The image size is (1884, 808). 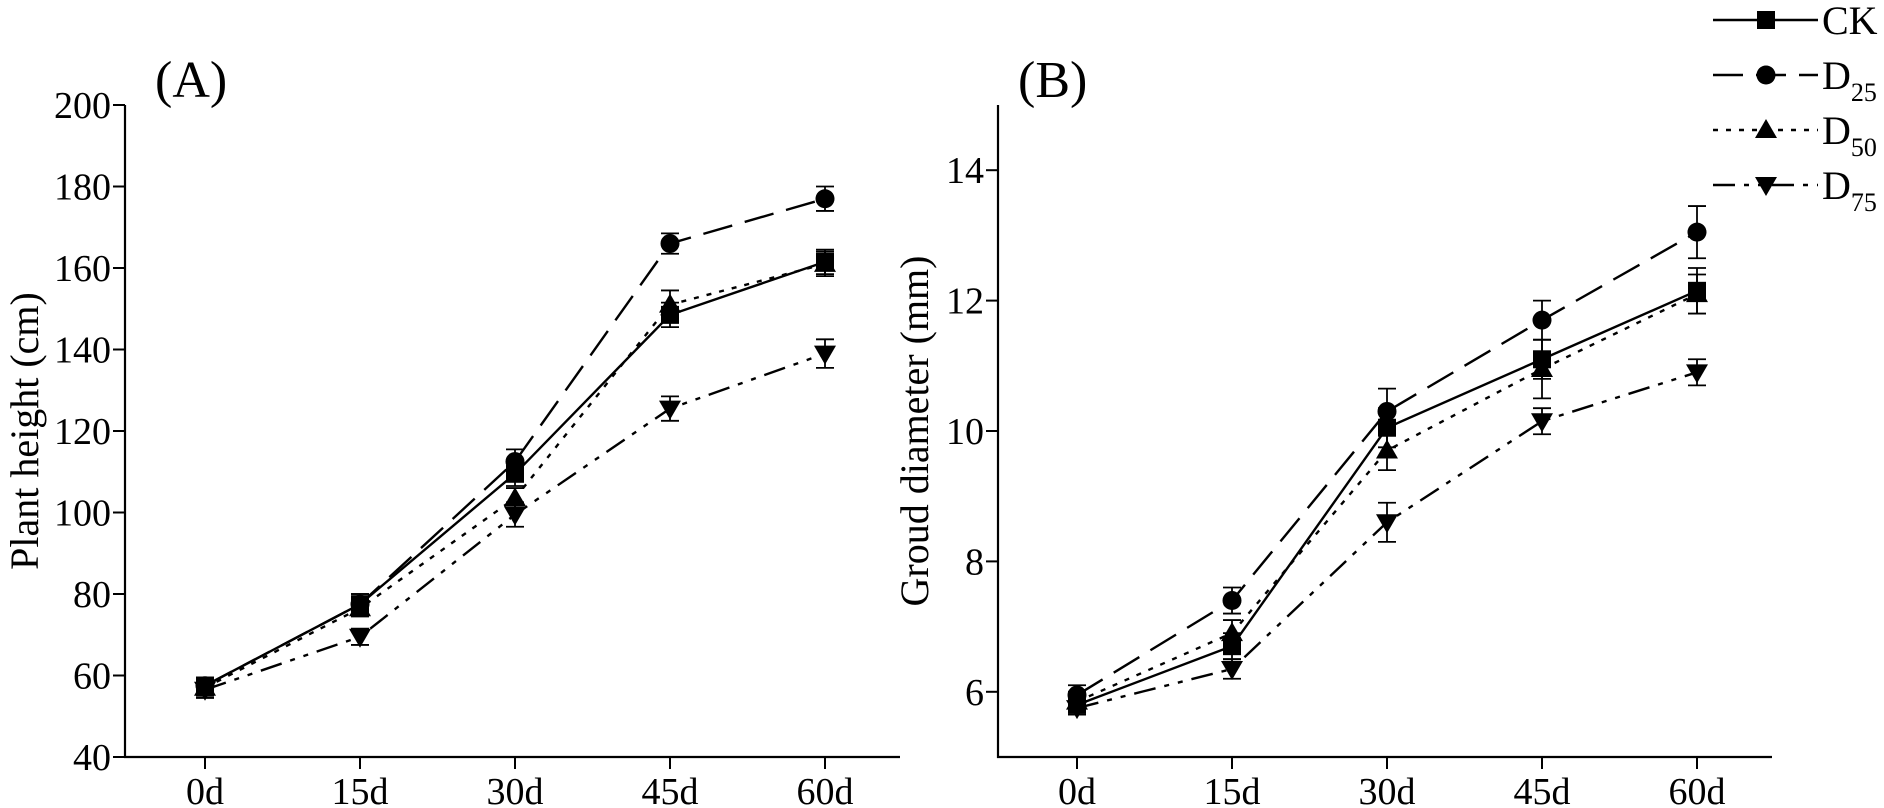 What do you see at coordinates (82, 188) in the screenshot?
I see `y-tick-label: 180` at bounding box center [82, 188].